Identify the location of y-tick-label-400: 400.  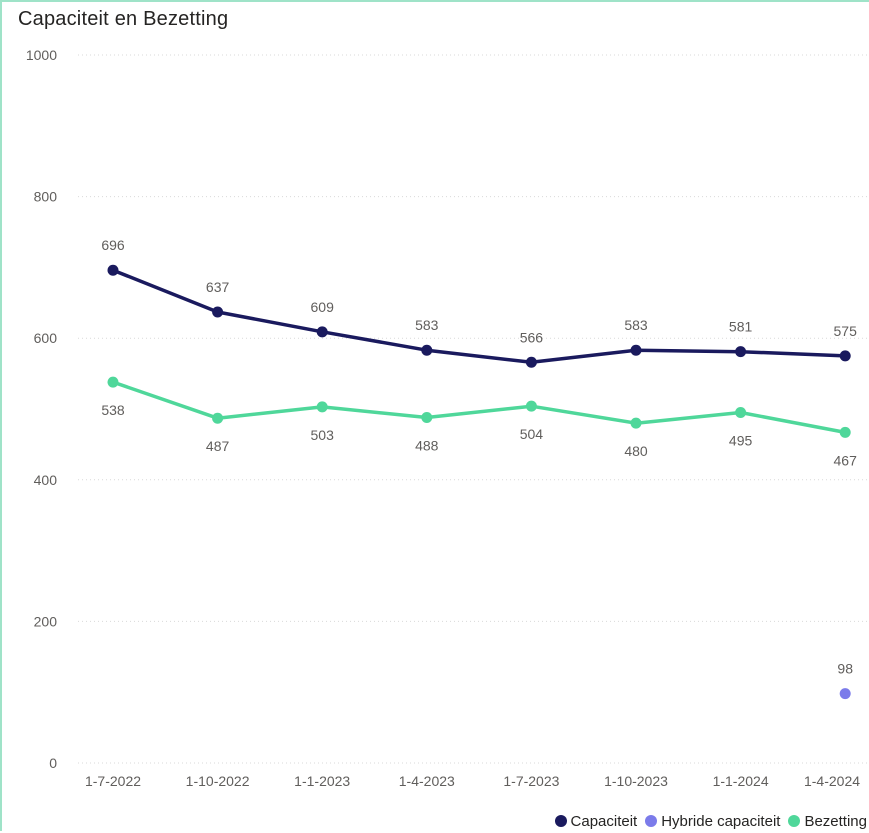
(46, 480).